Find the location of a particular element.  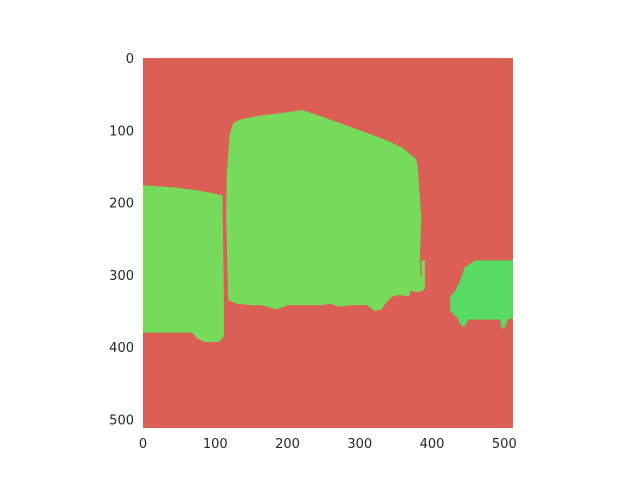

x-tick-label: 400 is located at coordinates (432, 444).